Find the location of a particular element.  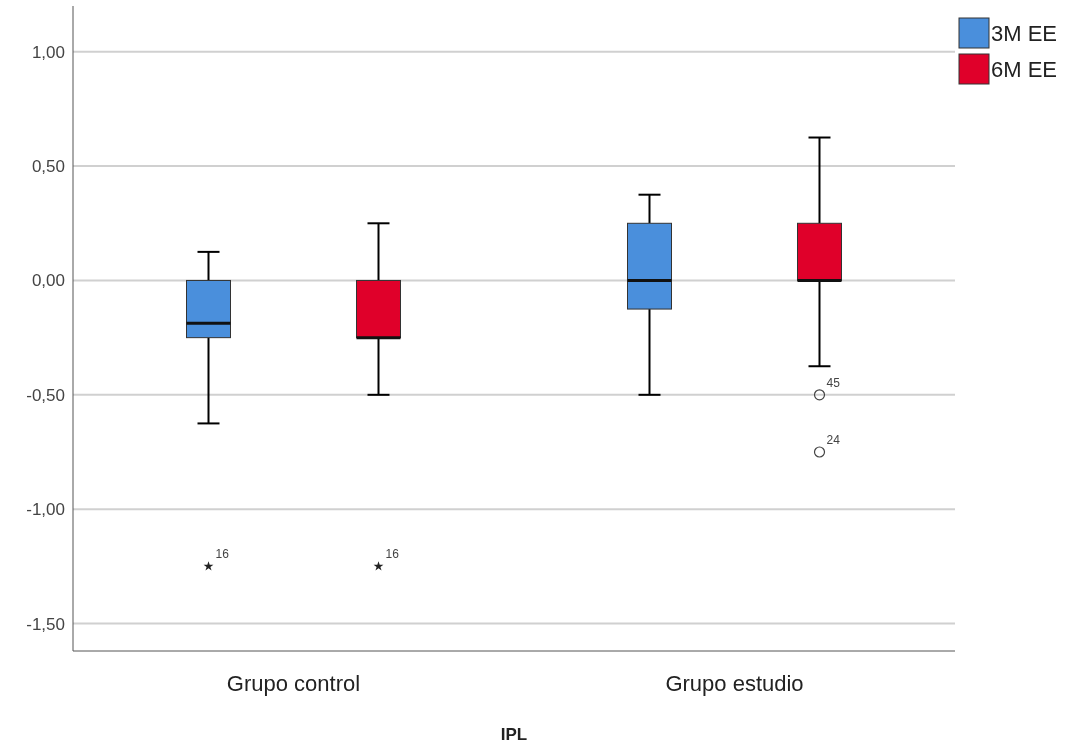

y-tick-label: -1,00 is located at coordinates (45, 510).